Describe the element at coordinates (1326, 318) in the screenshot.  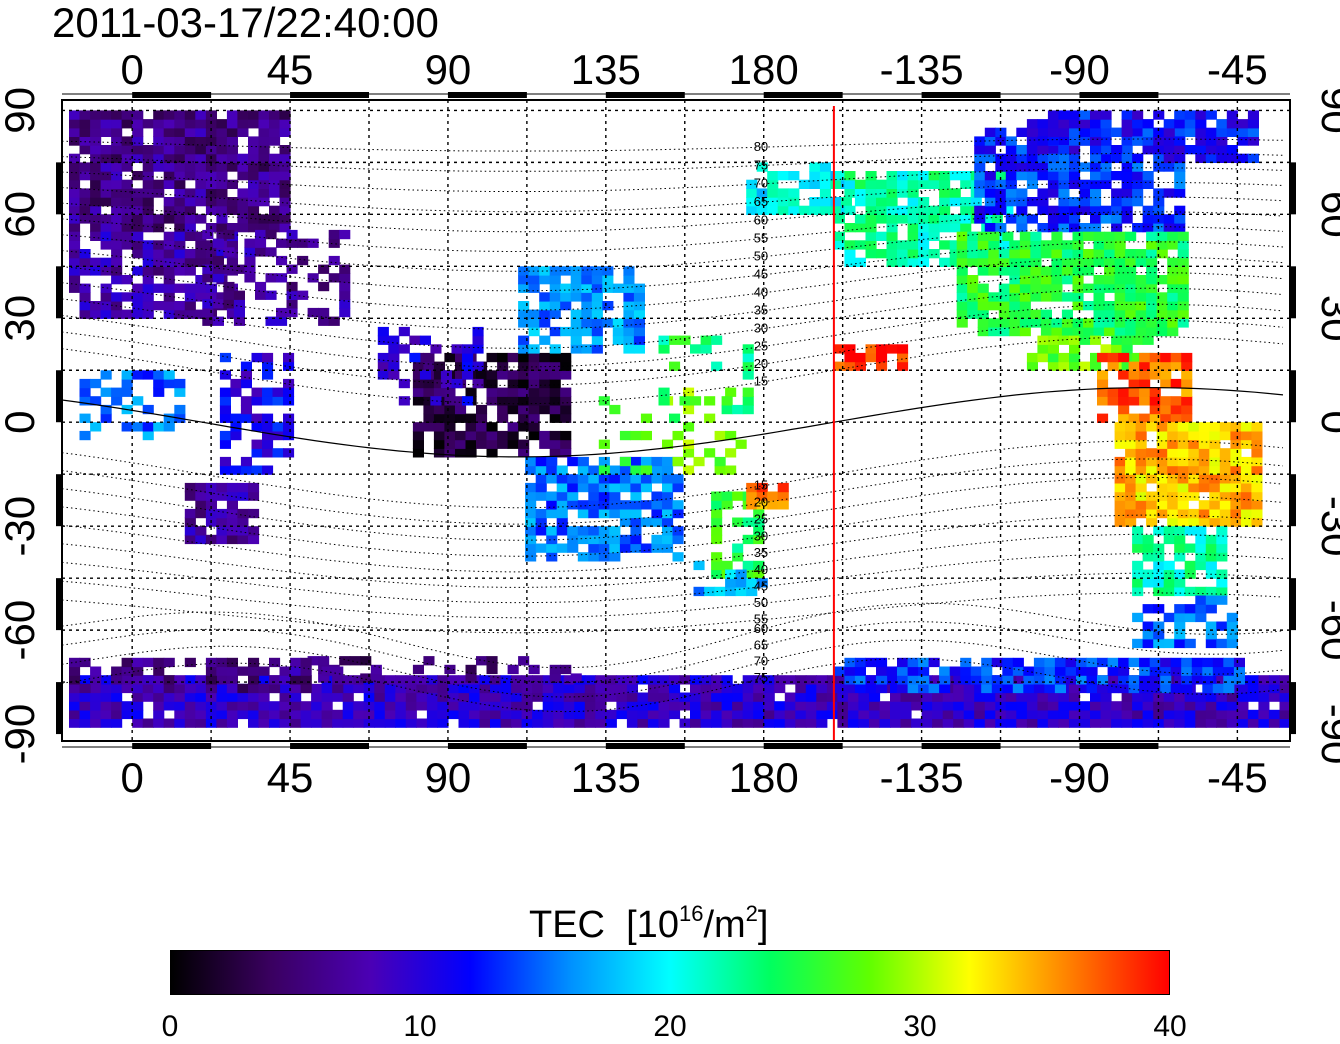
I see `lat-tick-right: 30` at that location.